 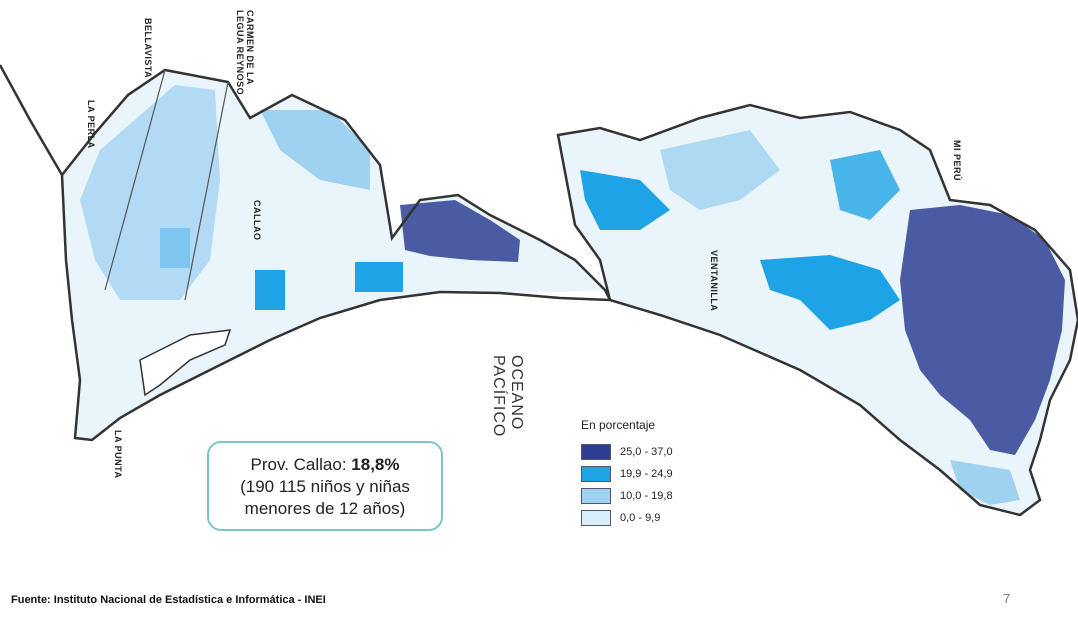 I want to click on summary-line-3: menores de 12 años), so click(x=325, y=508).